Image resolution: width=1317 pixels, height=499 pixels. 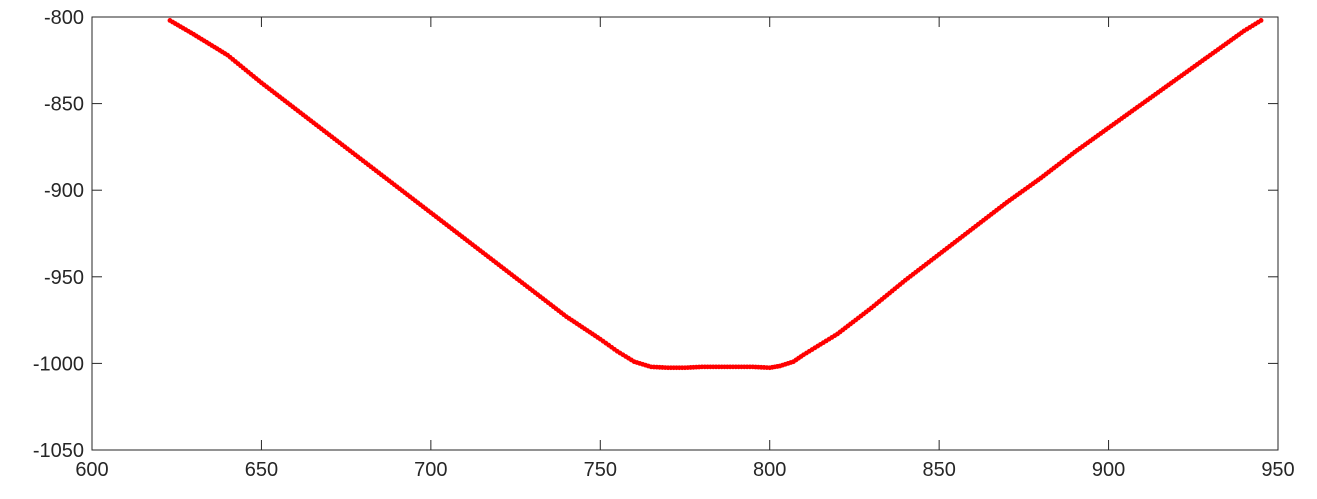 I want to click on x-tick-label: 850, so click(x=938, y=470).